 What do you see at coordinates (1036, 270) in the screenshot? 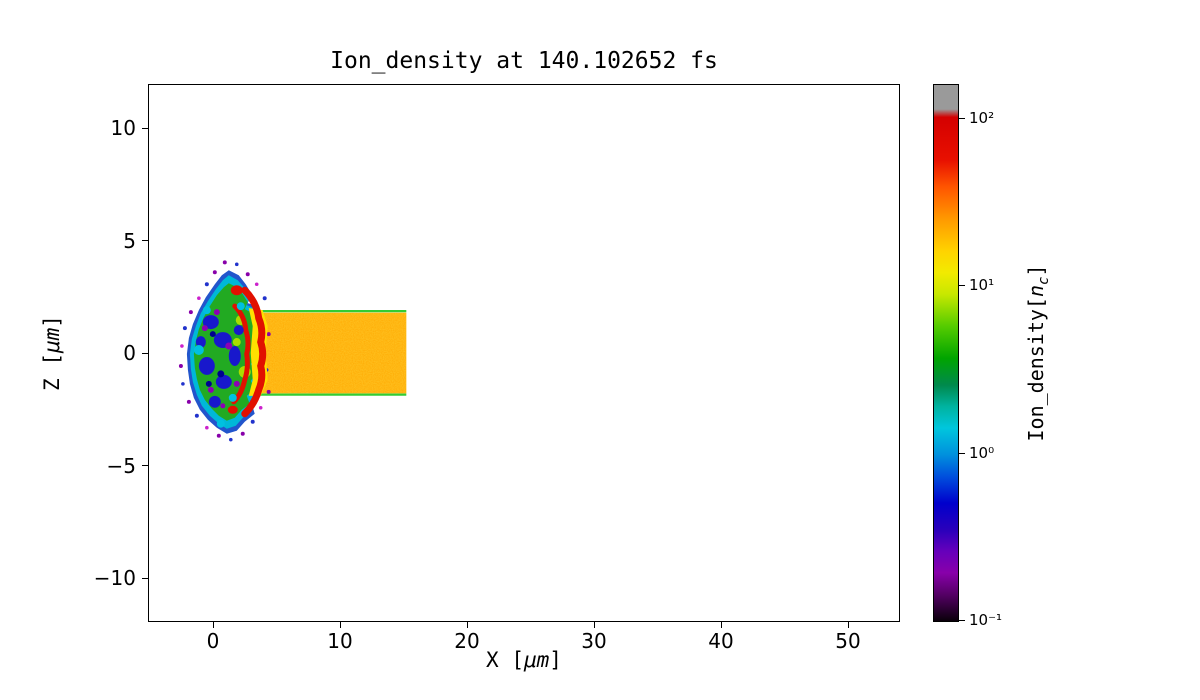
I see `colorbar-label-post: ]` at bounding box center [1036, 270].